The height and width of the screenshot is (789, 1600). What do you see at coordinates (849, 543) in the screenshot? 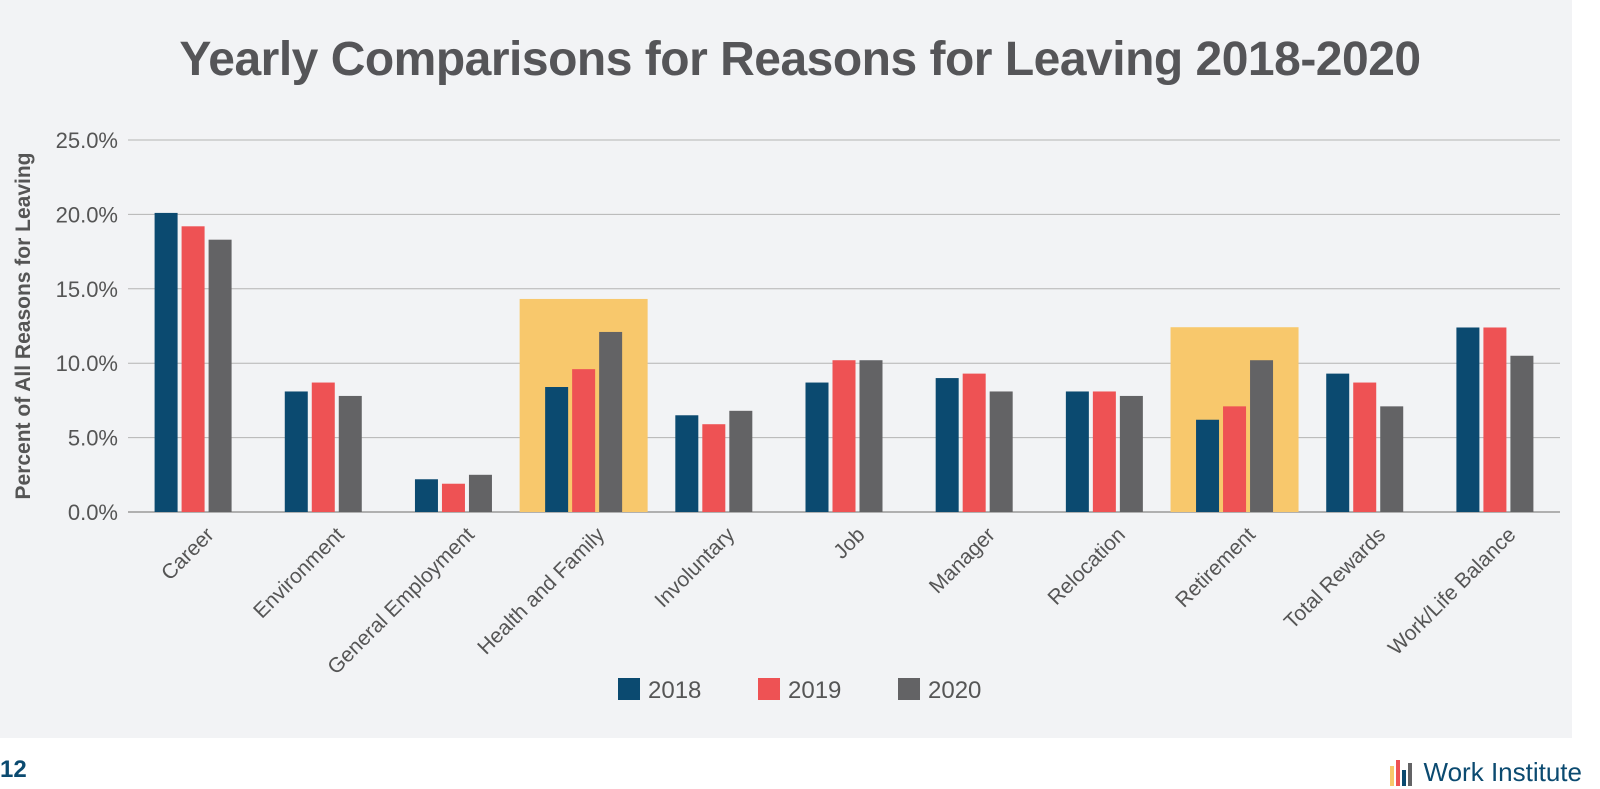
I see `x-tick-label: Job` at bounding box center [849, 543].